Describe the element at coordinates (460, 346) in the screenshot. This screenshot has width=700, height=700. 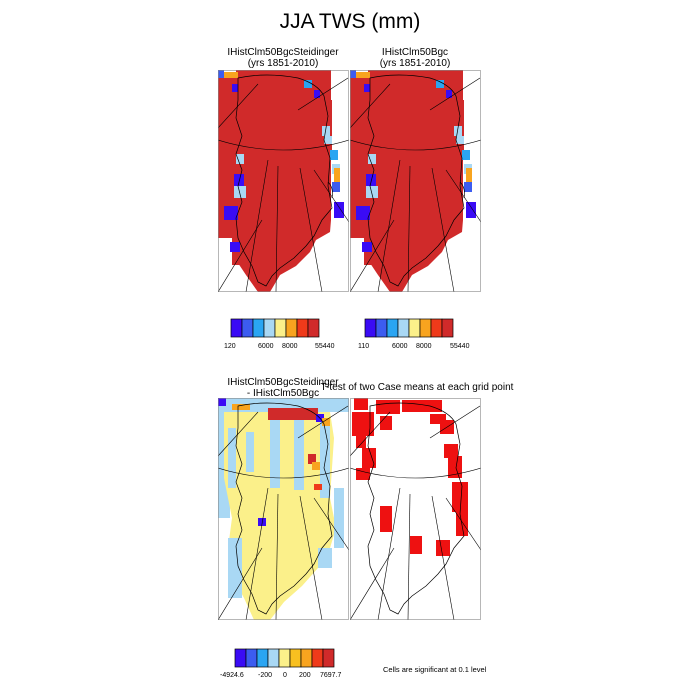
I see `colorbar-top-right-label-3: 55440` at that location.